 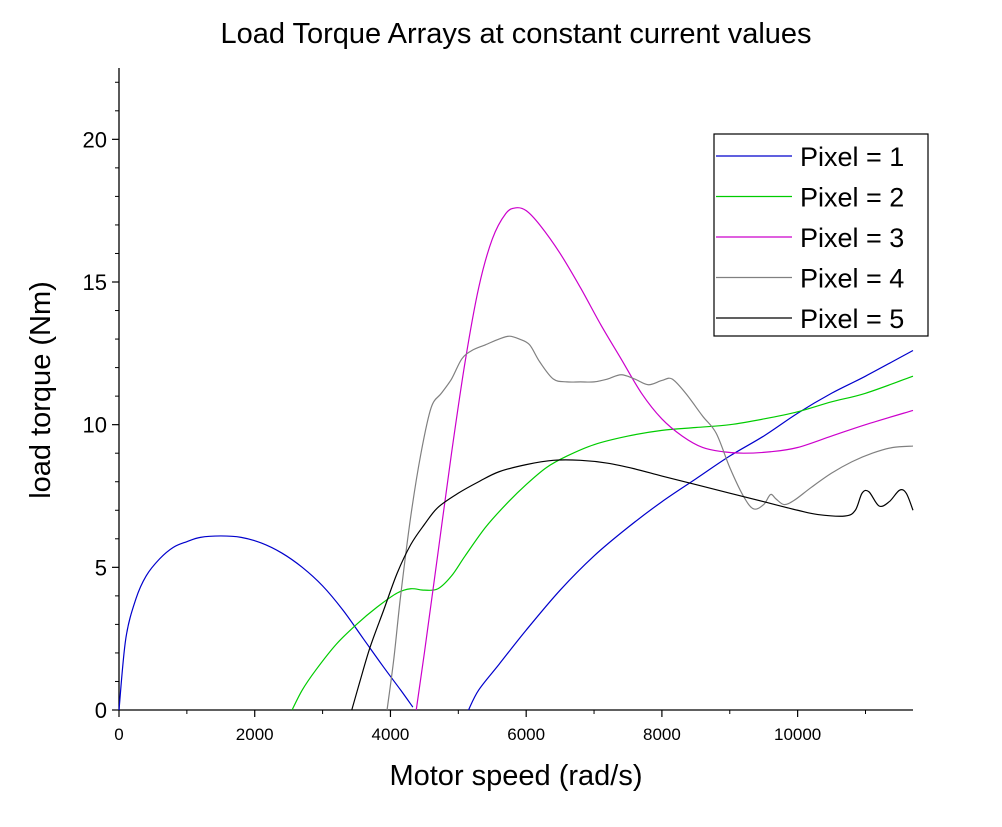 What do you see at coordinates (662, 734) in the screenshot?
I see `x-tick-label: 8000` at bounding box center [662, 734].